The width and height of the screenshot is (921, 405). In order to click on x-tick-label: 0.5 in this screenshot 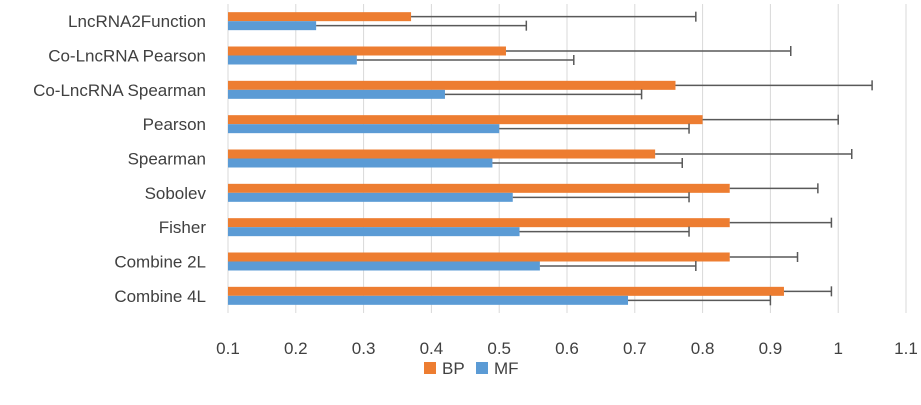, I will do `click(499, 348)`.